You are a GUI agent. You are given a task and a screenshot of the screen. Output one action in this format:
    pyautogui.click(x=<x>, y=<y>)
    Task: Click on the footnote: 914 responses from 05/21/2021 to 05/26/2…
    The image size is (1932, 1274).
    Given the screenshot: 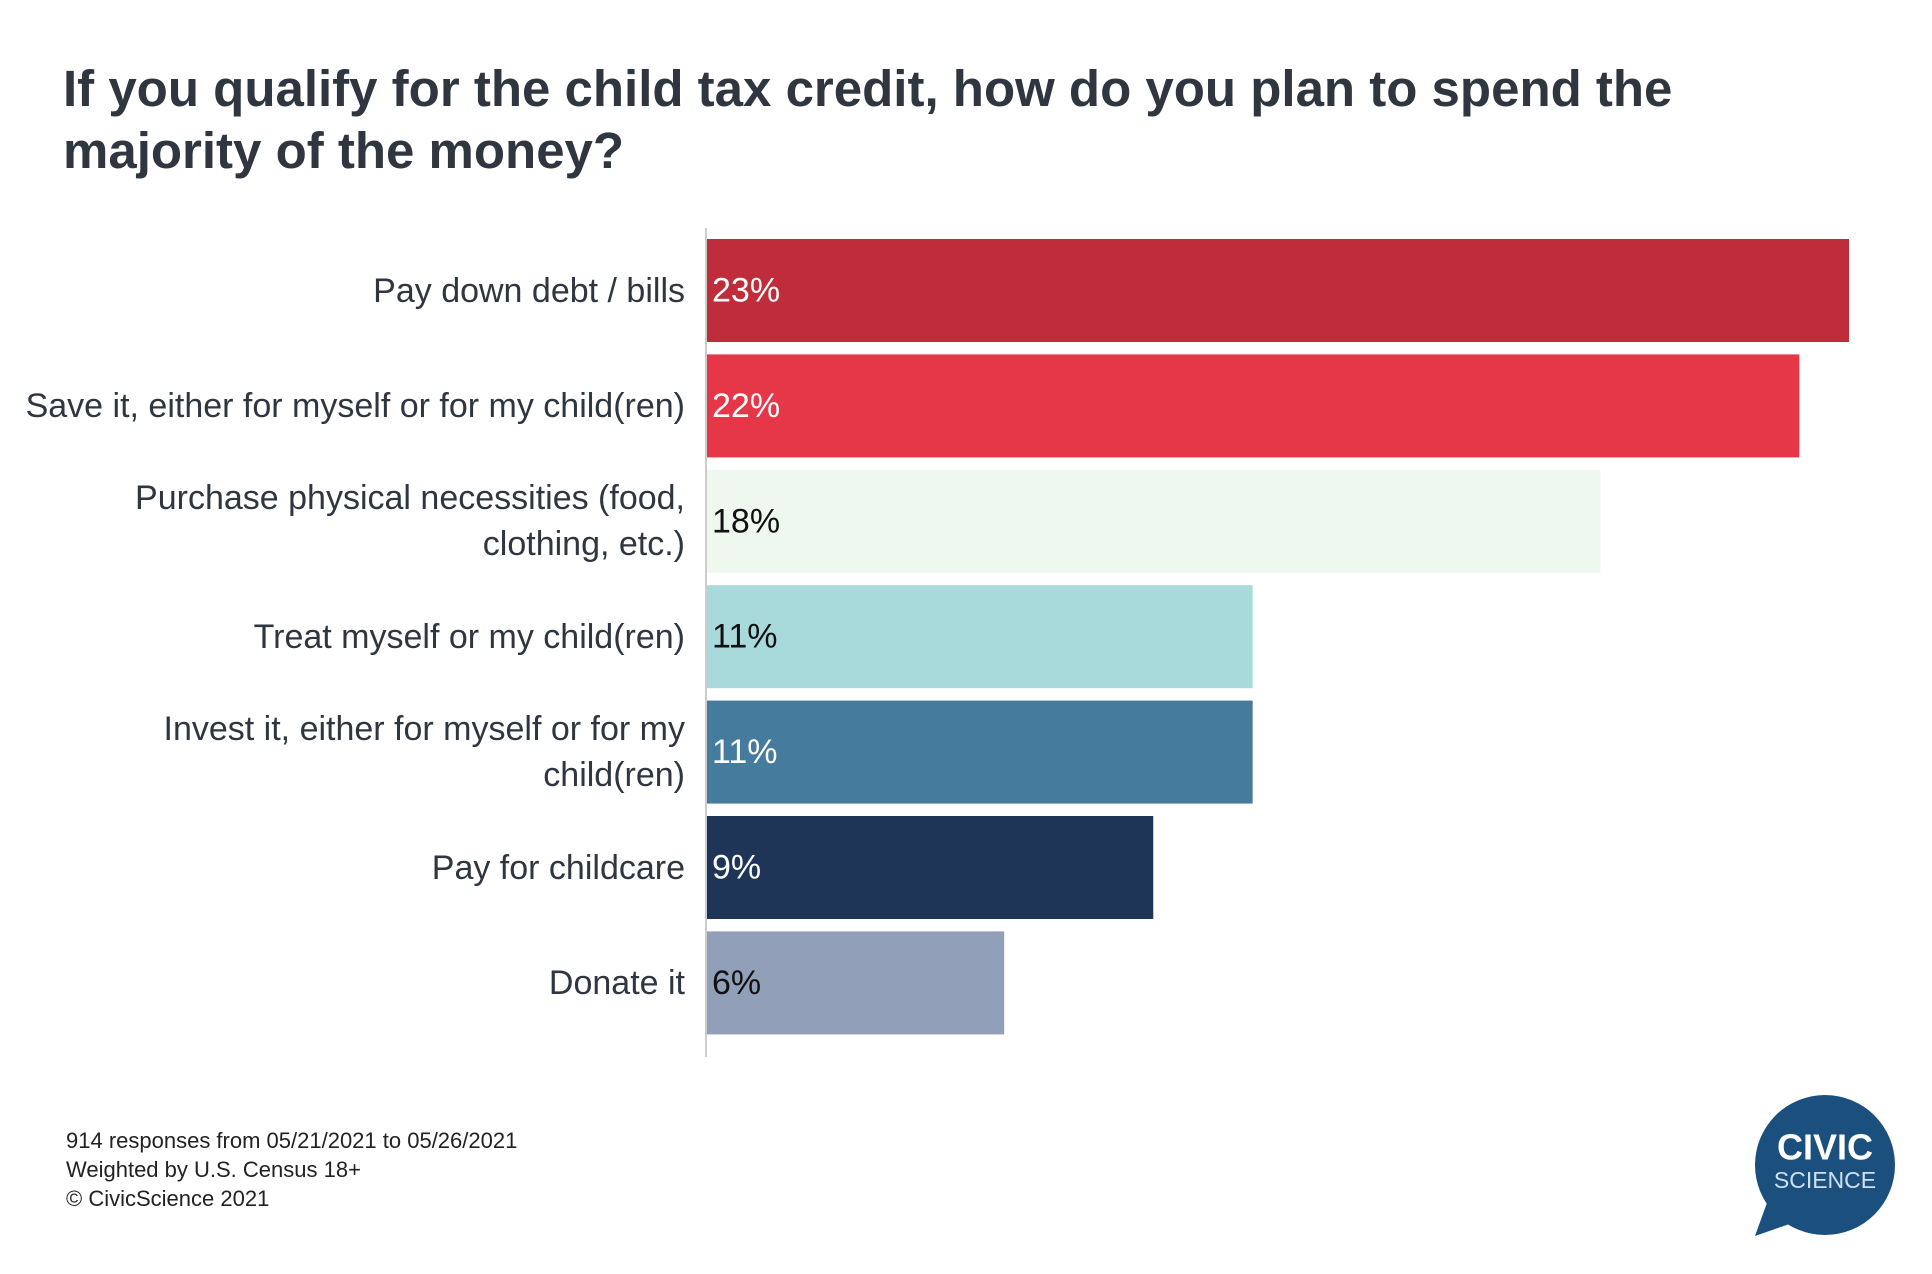 What is the action you would take?
    pyautogui.click(x=292, y=1140)
    